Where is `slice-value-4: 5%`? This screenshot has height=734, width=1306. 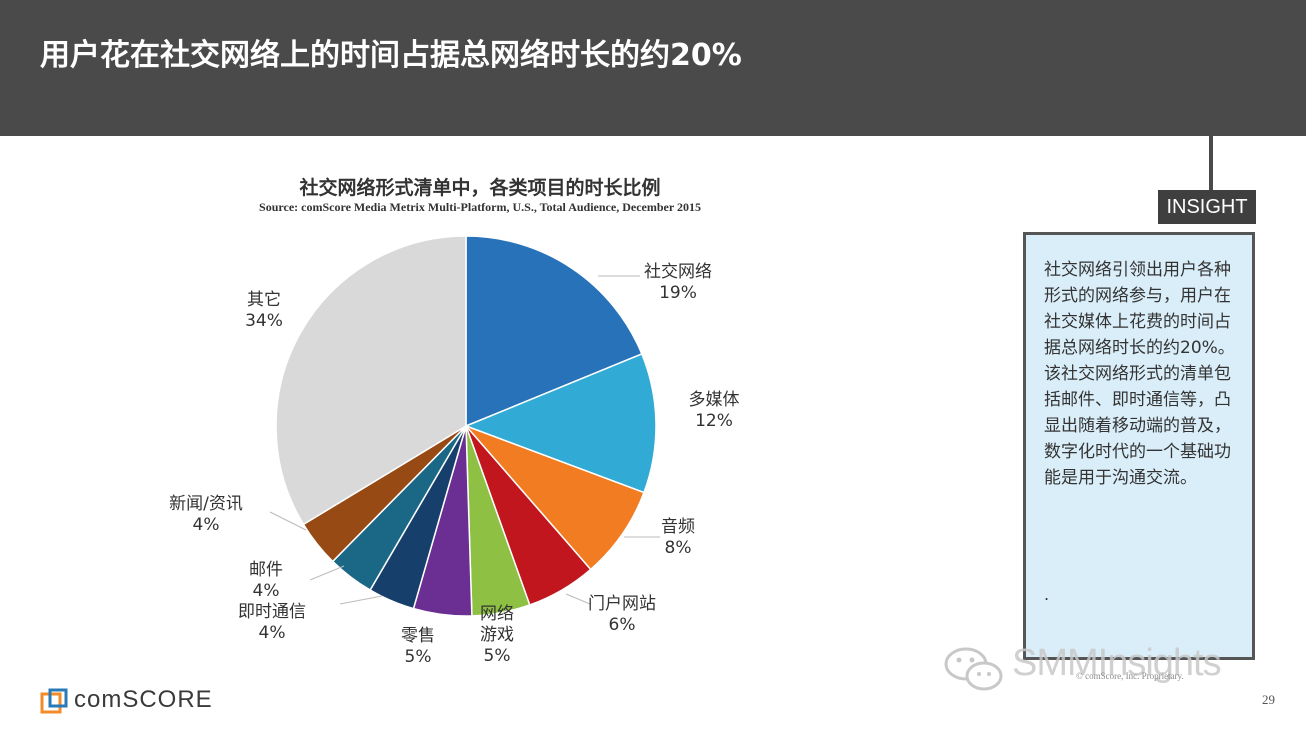 slice-value-4: 5% is located at coordinates (497, 656).